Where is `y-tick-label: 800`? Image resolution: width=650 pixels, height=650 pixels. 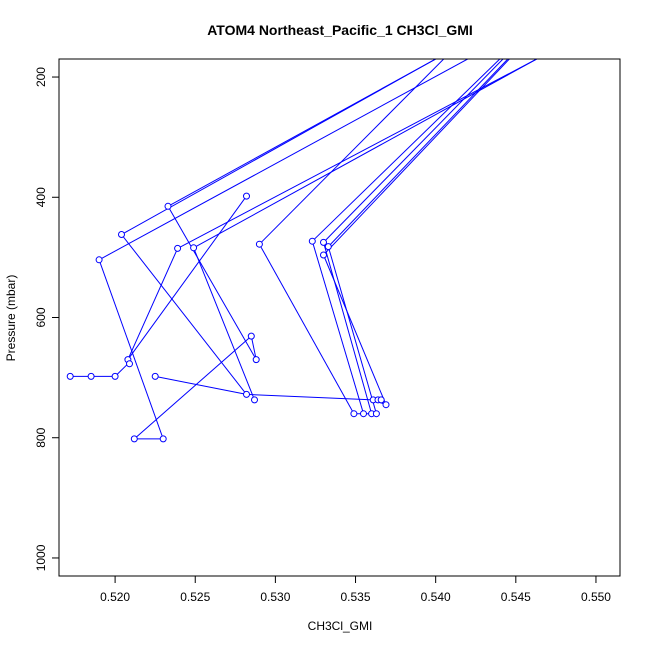
y-tick-label: 800 is located at coordinates (41, 437).